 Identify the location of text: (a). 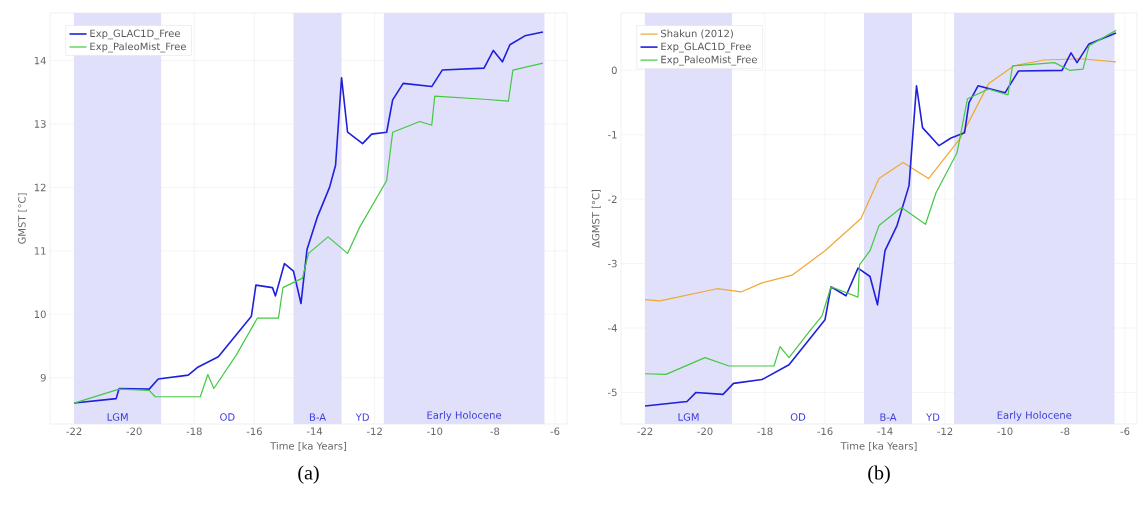
(308, 474).